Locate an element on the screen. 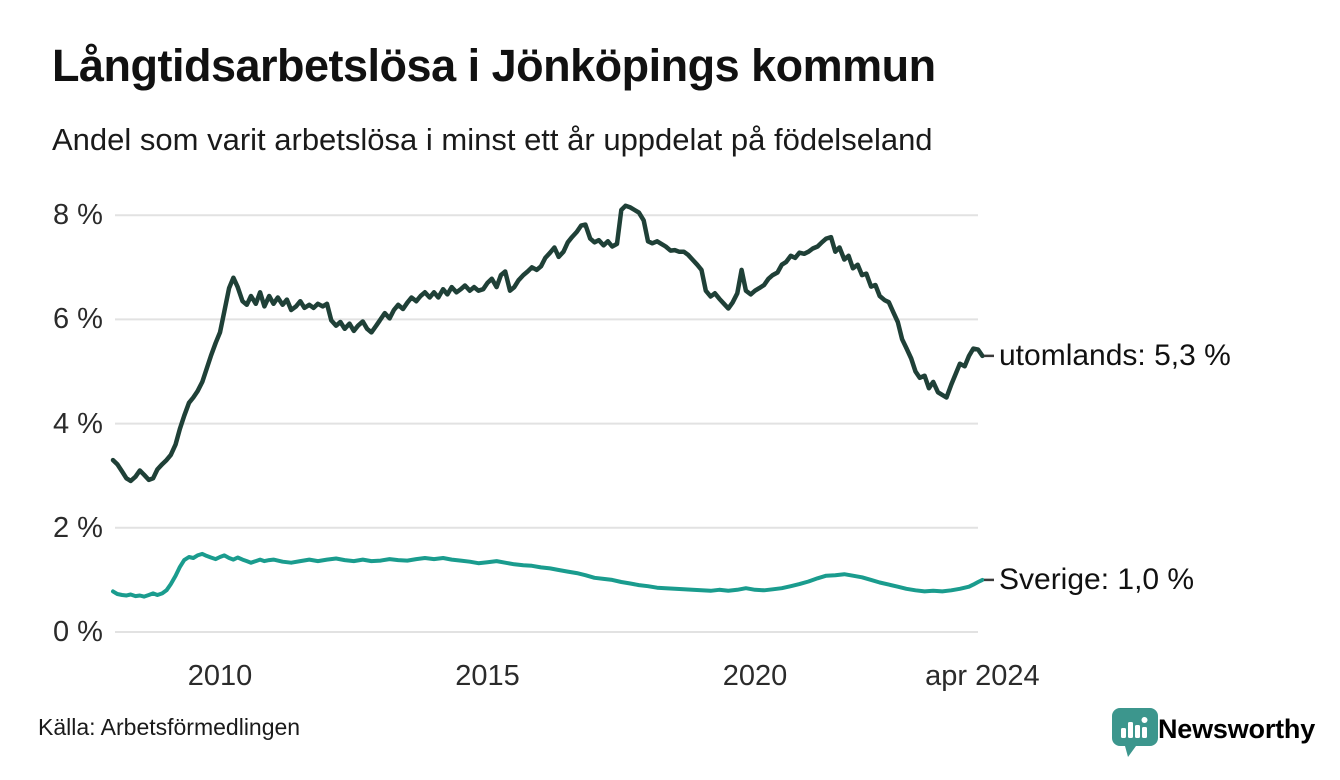 The image size is (1340, 780). newsworthy-wordmark: Newsworthy is located at coordinates (1237, 729).